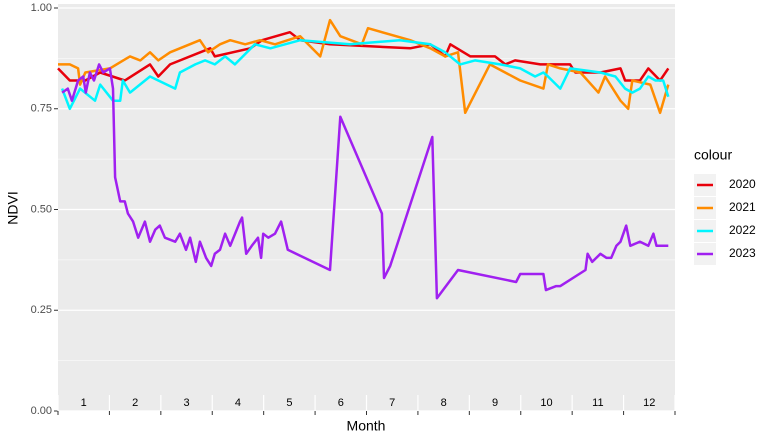 The width and height of the screenshot is (773, 442). I want to click on x-tick-label: 4, so click(238, 403).